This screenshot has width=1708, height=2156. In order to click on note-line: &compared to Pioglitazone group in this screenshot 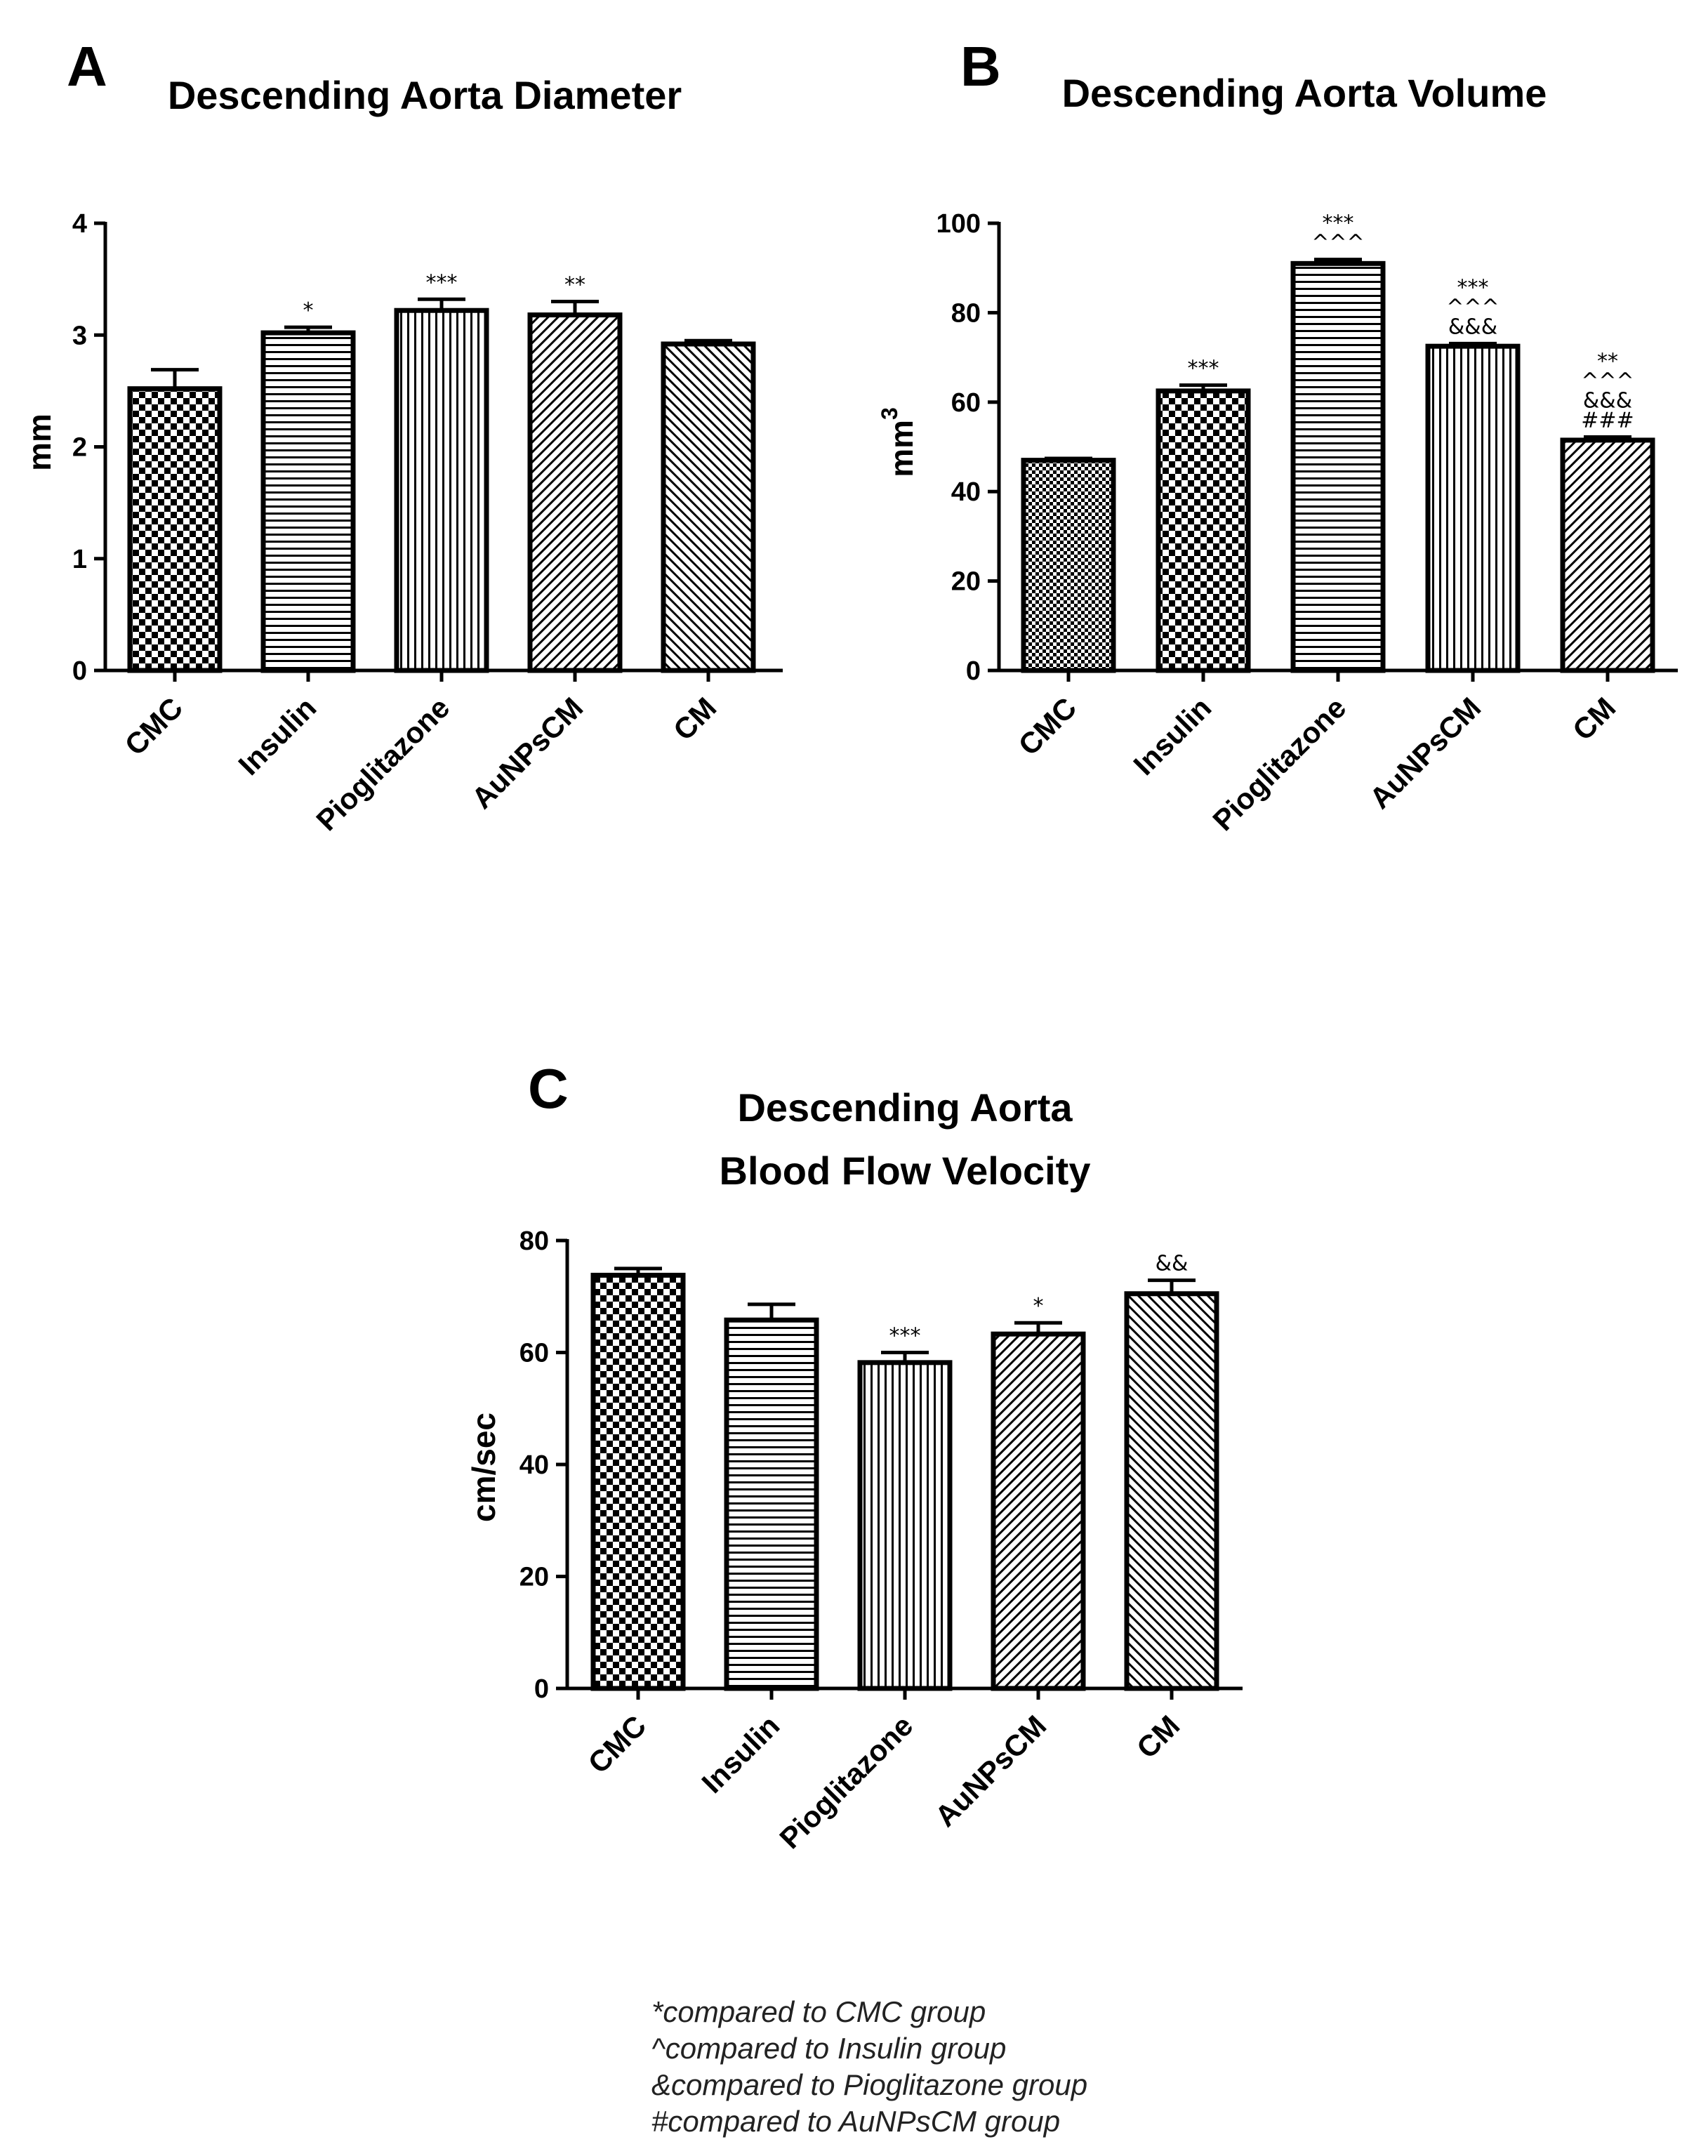, I will do `click(870, 2084)`.